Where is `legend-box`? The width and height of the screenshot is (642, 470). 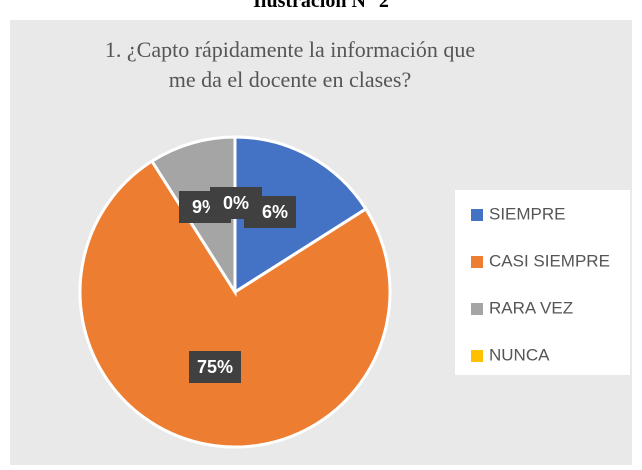 legend-box is located at coordinates (542, 282).